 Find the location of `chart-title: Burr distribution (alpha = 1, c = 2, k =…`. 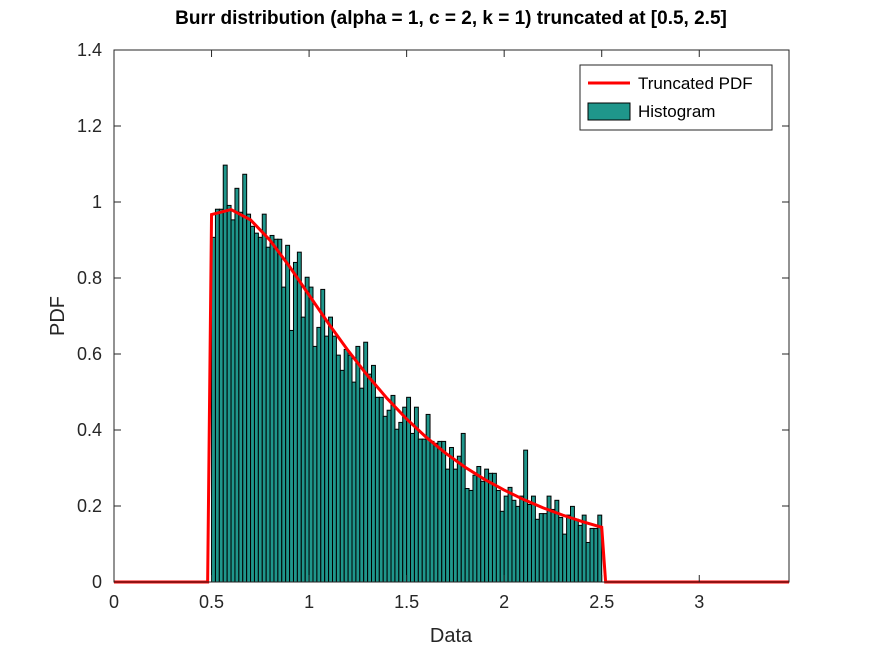

chart-title: Burr distribution (alpha = 1, c = 2, k =… is located at coordinates (451, 18).